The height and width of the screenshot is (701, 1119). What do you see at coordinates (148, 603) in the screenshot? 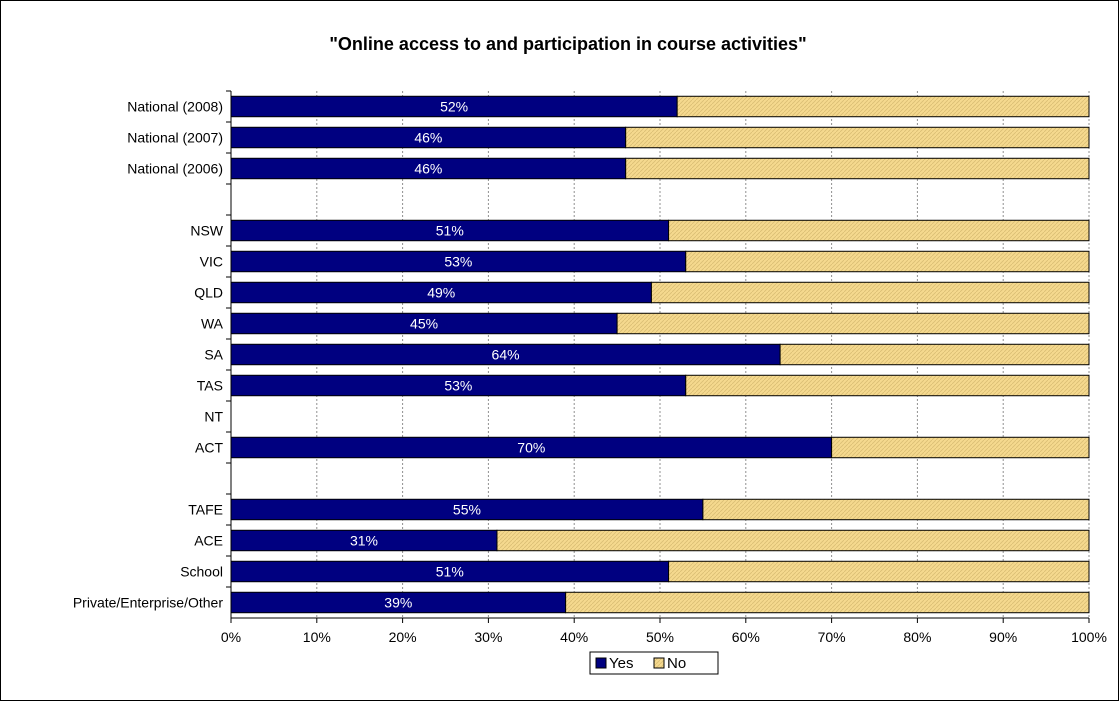
I see `category-label: Private/Enterprise/Other` at bounding box center [148, 603].